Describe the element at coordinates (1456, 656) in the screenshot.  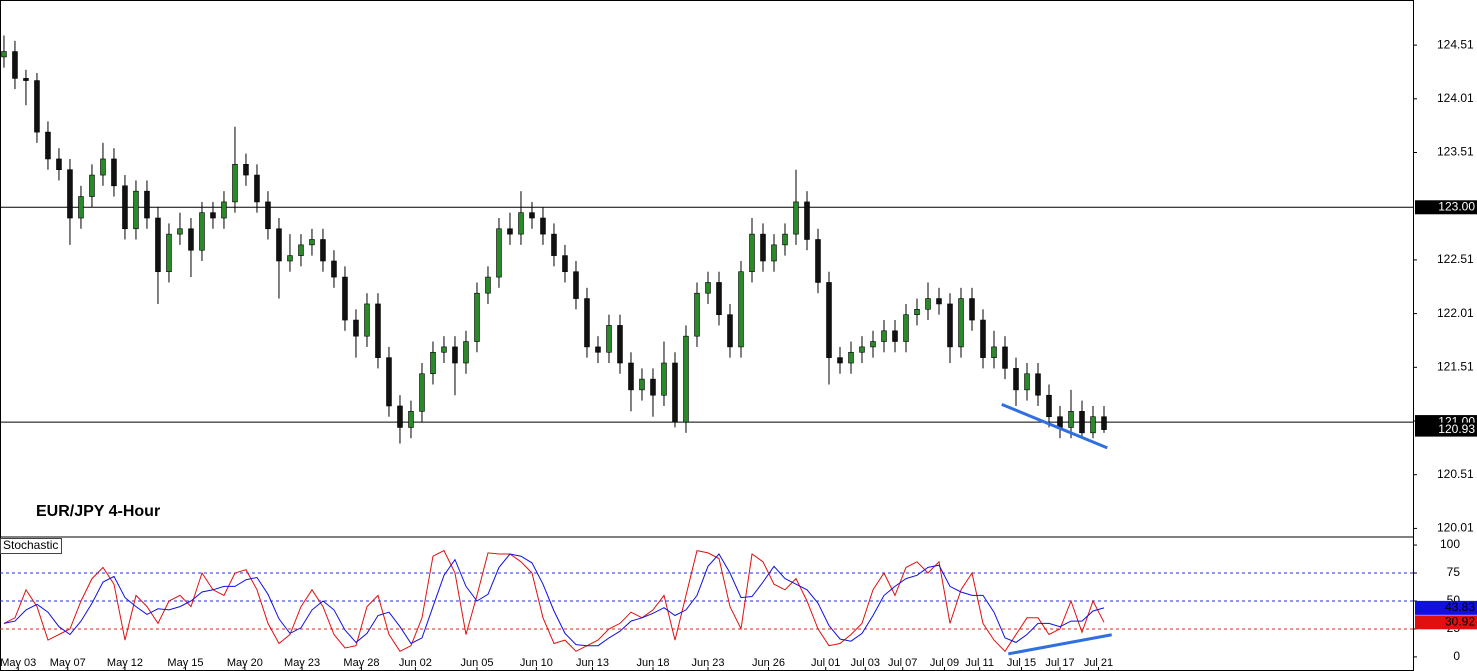
I see `y-tick-label: 0` at that location.